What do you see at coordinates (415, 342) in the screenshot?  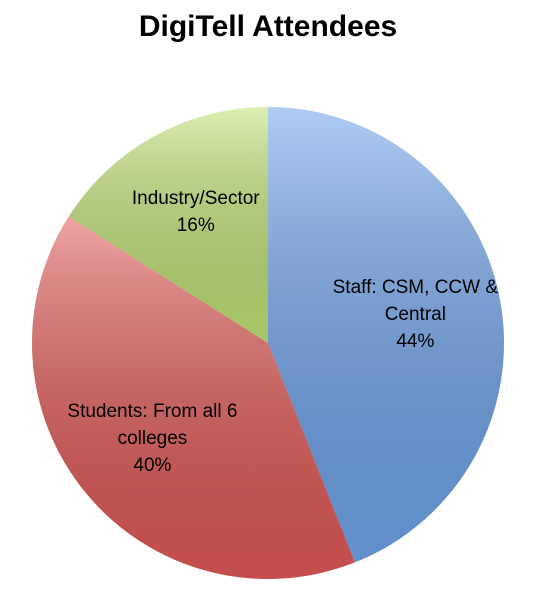 I see `value-label: 44%` at bounding box center [415, 342].